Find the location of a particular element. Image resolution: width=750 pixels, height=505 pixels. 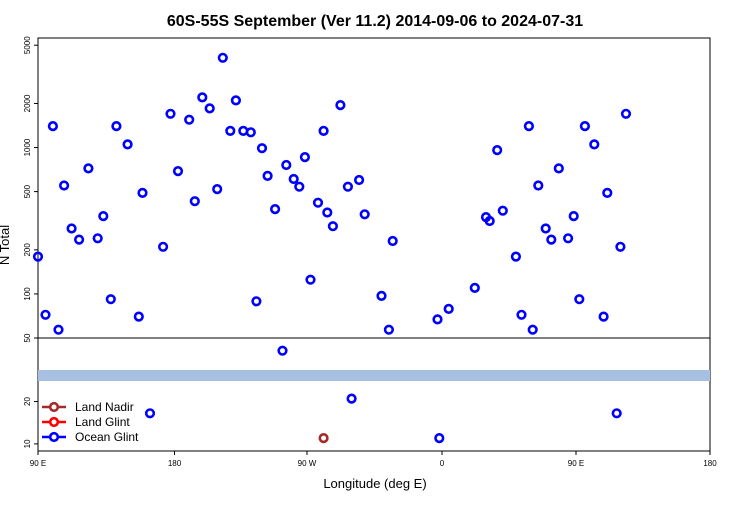

x-tick-label: 180 is located at coordinates (175, 463).